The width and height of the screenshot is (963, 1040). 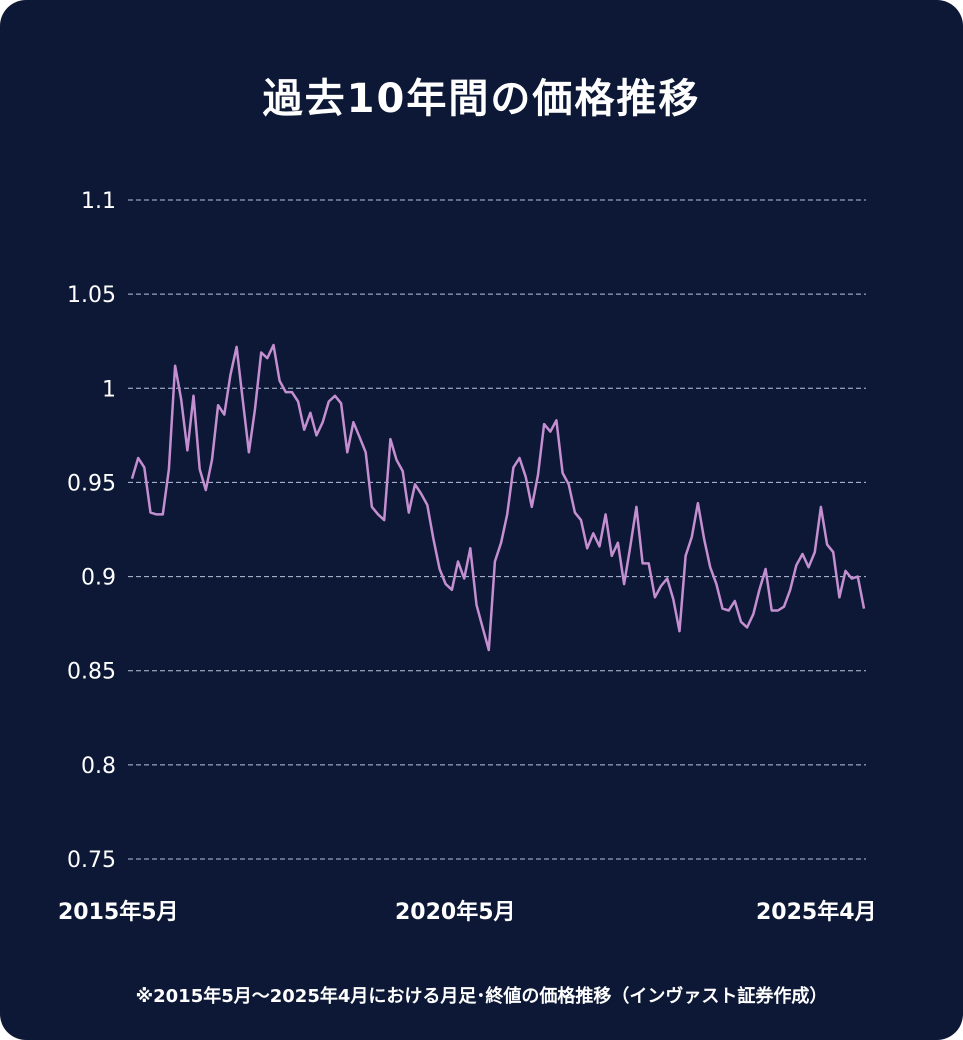 What do you see at coordinates (98, 578) in the screenshot?
I see `y-tick-label: 0.9` at bounding box center [98, 578].